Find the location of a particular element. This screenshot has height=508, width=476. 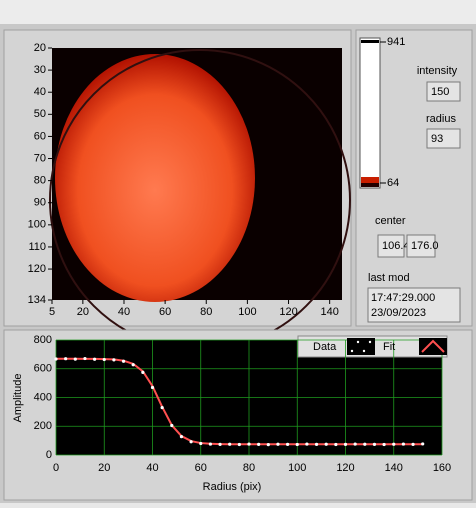

label: radius is located at coordinates (441, 119).